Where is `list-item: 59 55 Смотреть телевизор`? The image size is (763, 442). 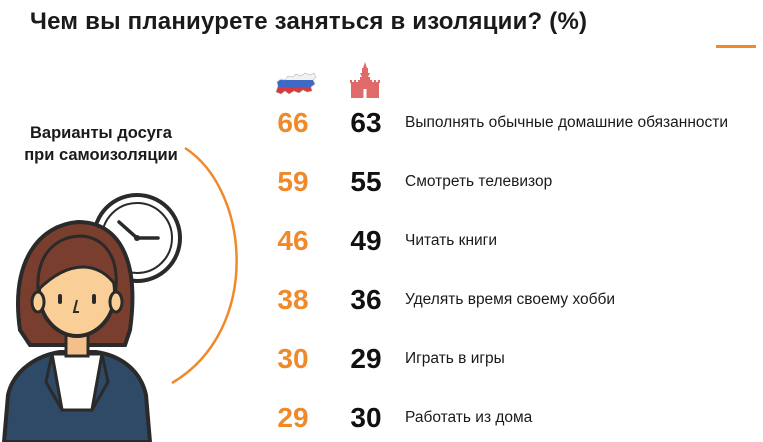 list-item: 59 55 Смотреть телевизор is located at coordinates (381, 182).